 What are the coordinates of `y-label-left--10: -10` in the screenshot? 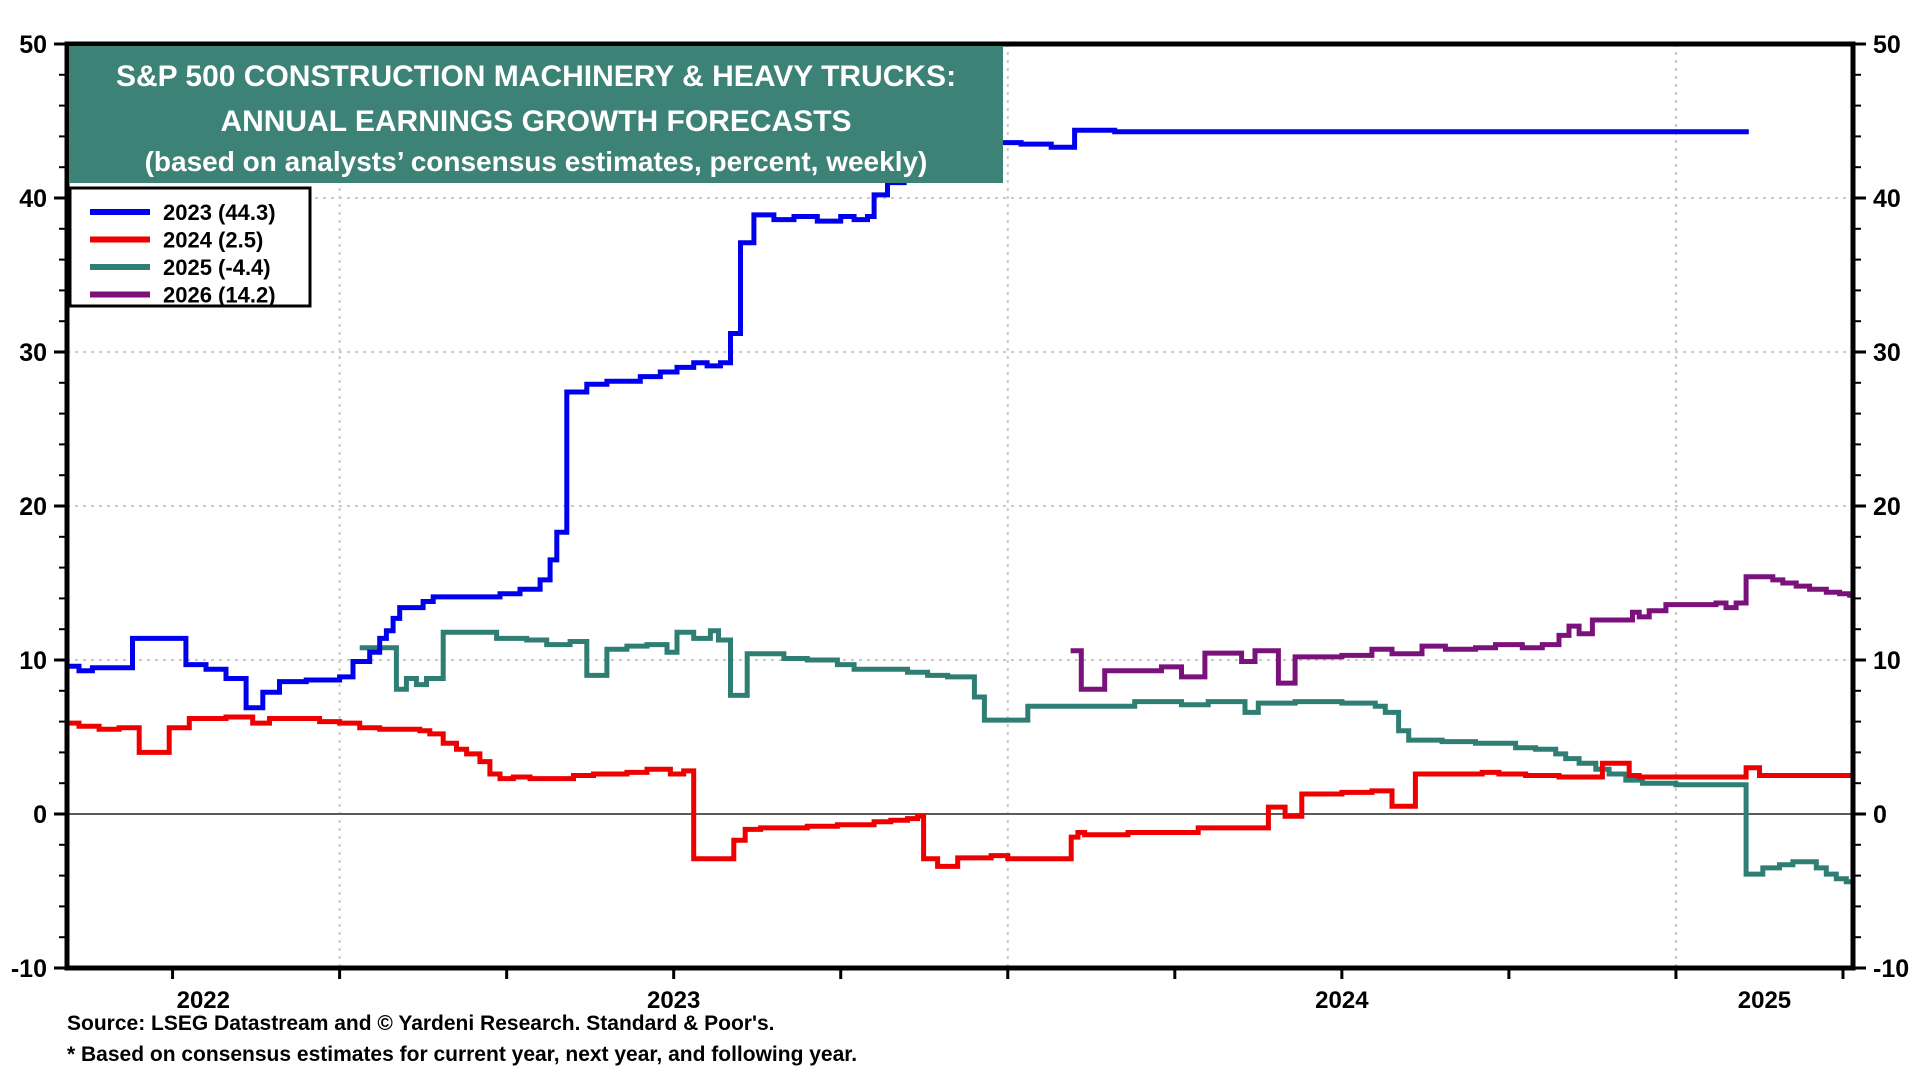 It's located at (29, 969).